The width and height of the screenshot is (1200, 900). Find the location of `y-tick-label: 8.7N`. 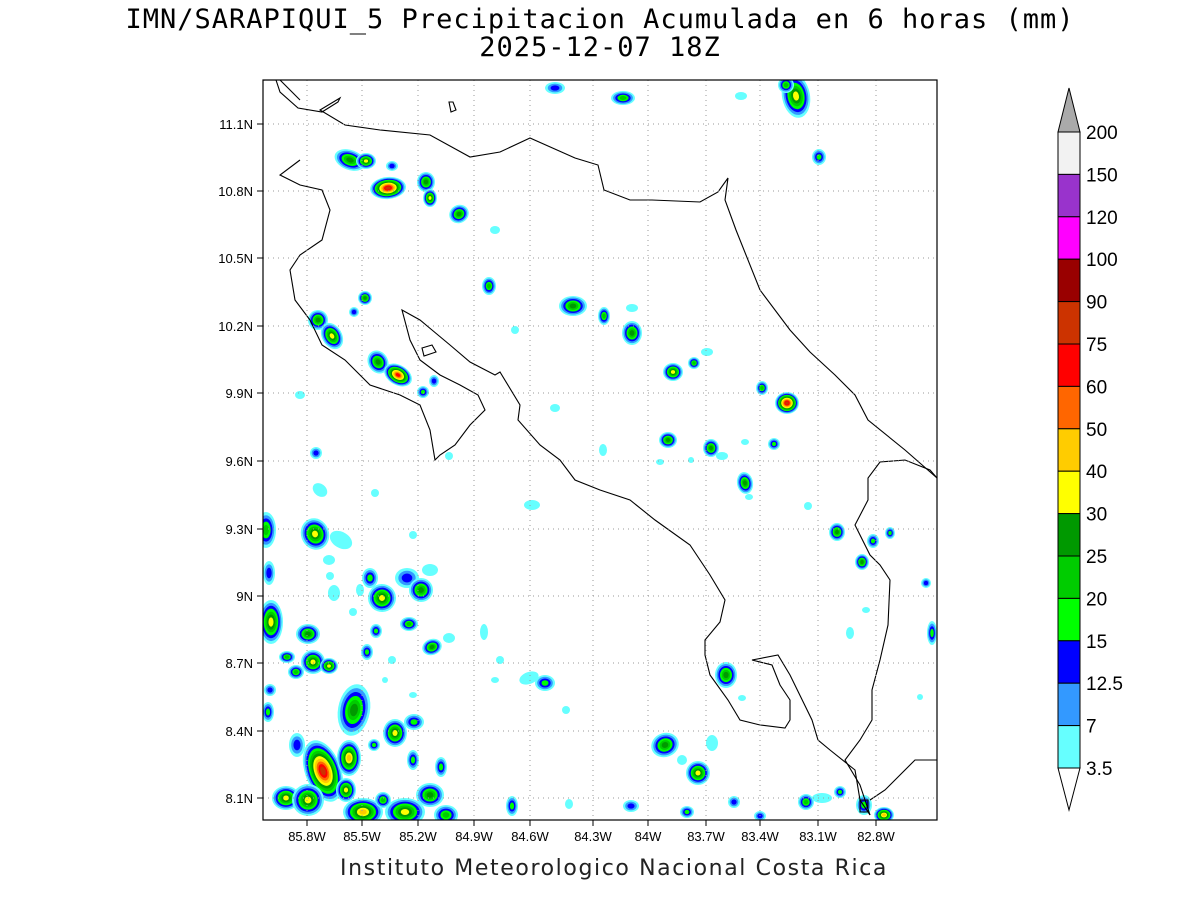

y-tick-label: 8.7N is located at coordinates (239, 663).